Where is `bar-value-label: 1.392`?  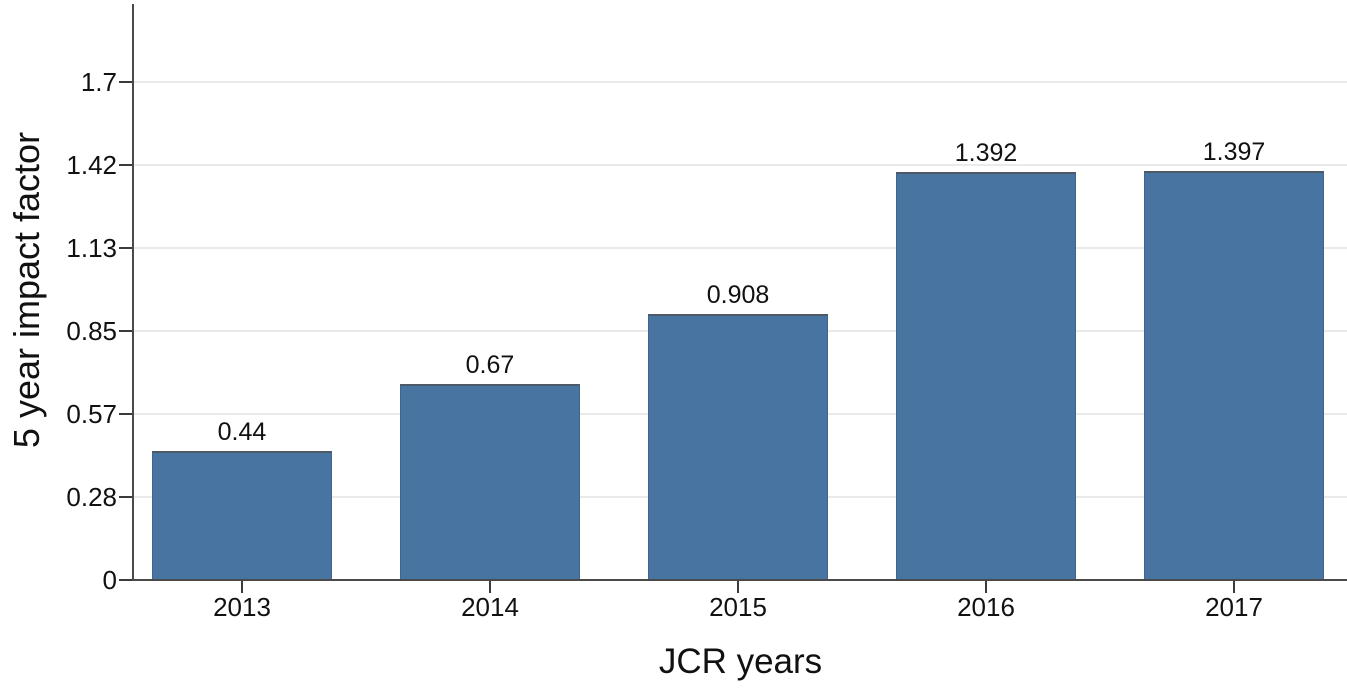
bar-value-label: 1.392 is located at coordinates (986, 153).